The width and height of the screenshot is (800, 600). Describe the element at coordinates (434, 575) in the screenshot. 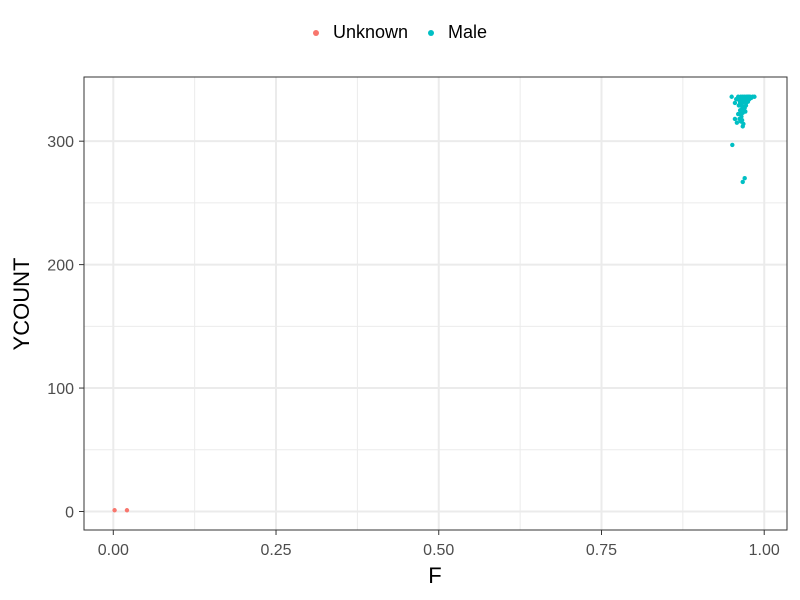

I see `x-axis-title: F` at that location.